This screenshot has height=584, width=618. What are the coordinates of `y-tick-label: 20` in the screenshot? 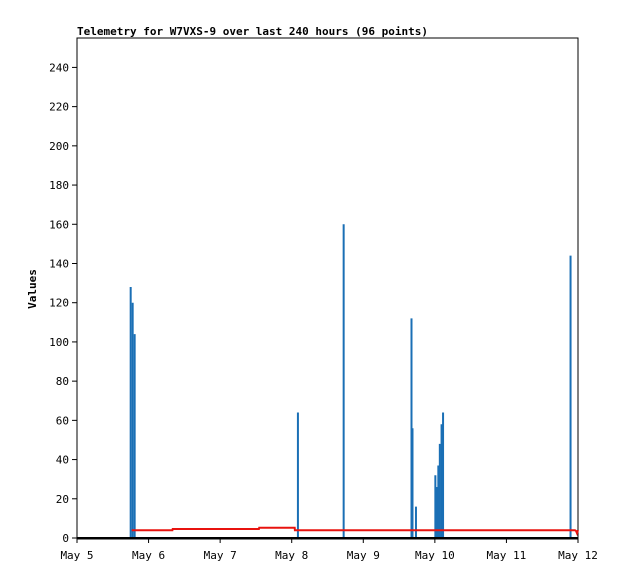 It's located at (62, 499).